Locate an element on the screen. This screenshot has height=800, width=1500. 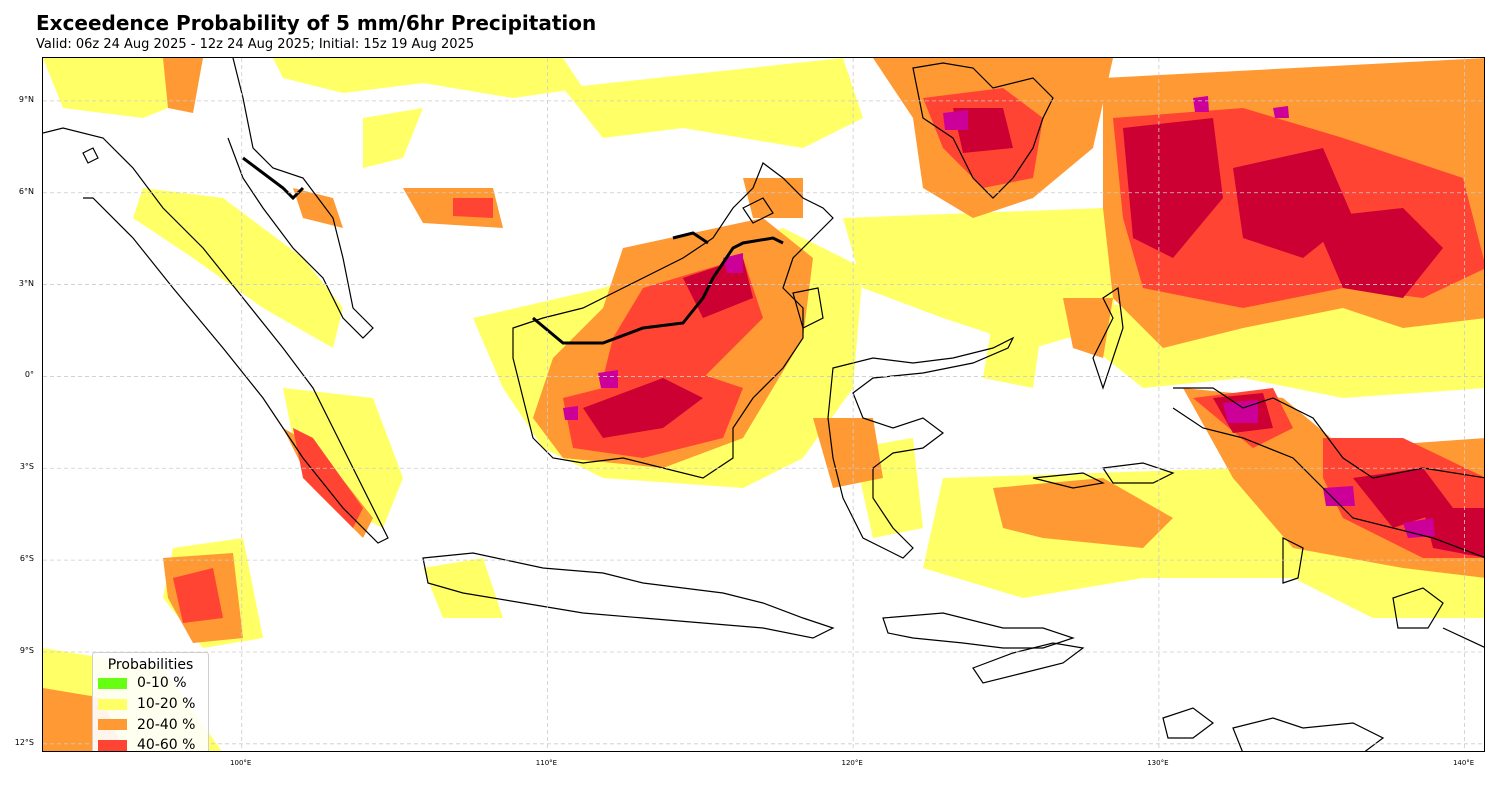
longitude-tick-label: 100°E is located at coordinates (241, 763).